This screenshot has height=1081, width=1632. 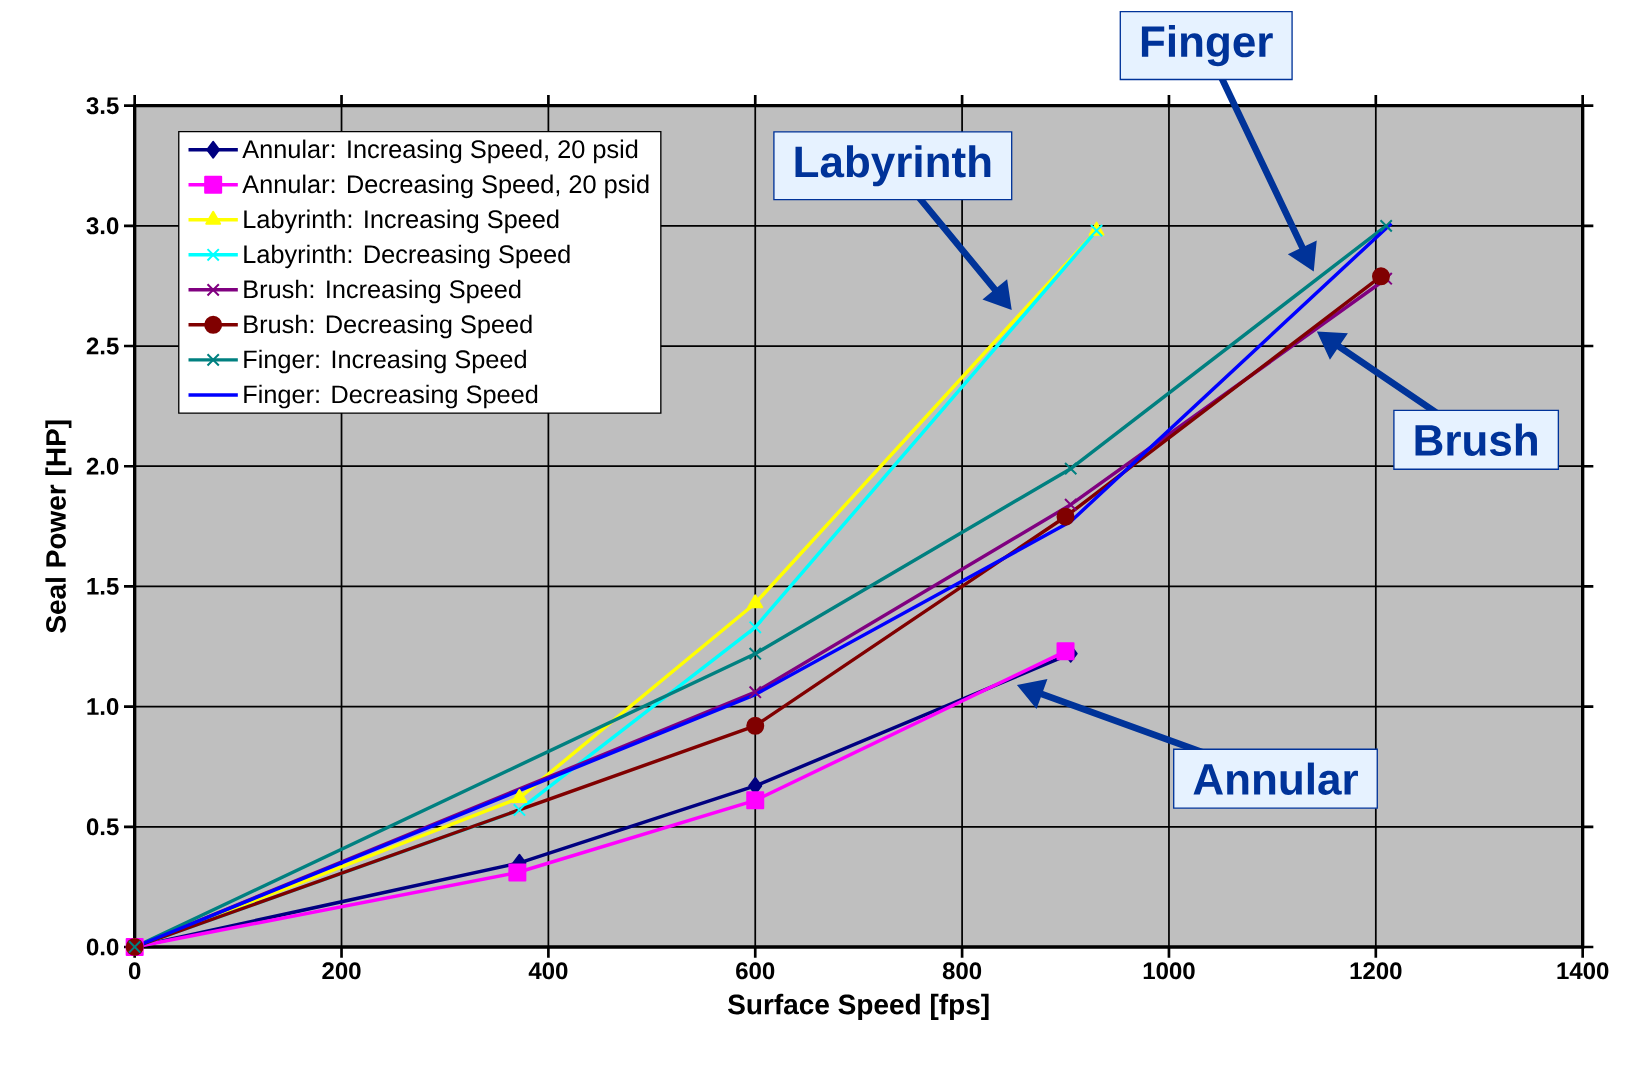 What do you see at coordinates (134, 971) in the screenshot?
I see `x-tick-label: 0` at bounding box center [134, 971].